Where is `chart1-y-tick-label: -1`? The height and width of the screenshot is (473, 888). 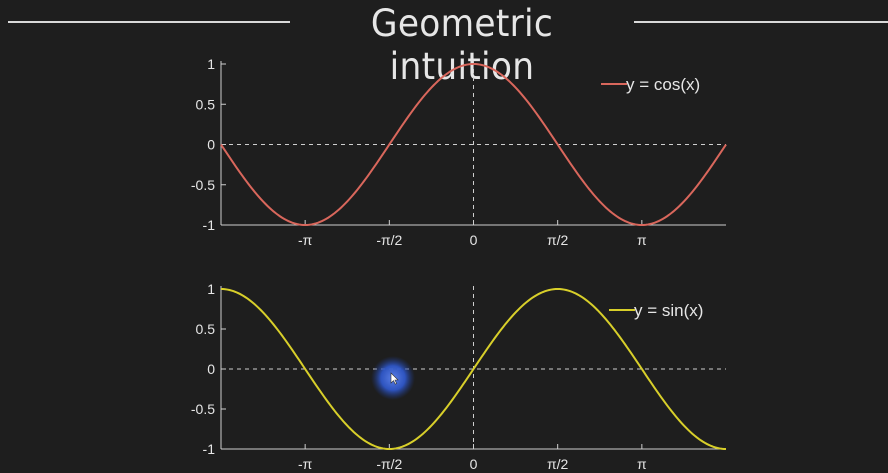
chart1-y-tick-label: -1 is located at coordinates (209, 449).